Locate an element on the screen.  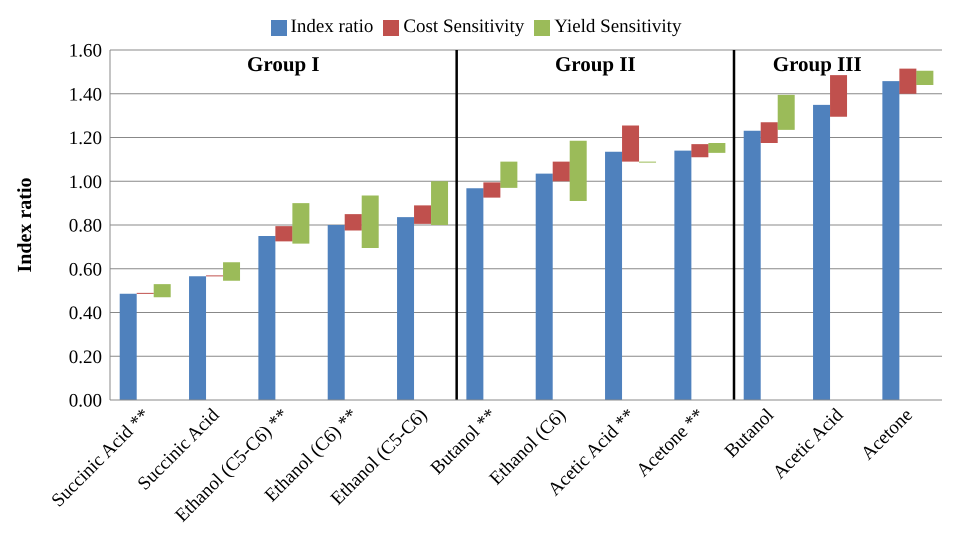
y-tick-label: 0.80 is located at coordinates (85, 226).